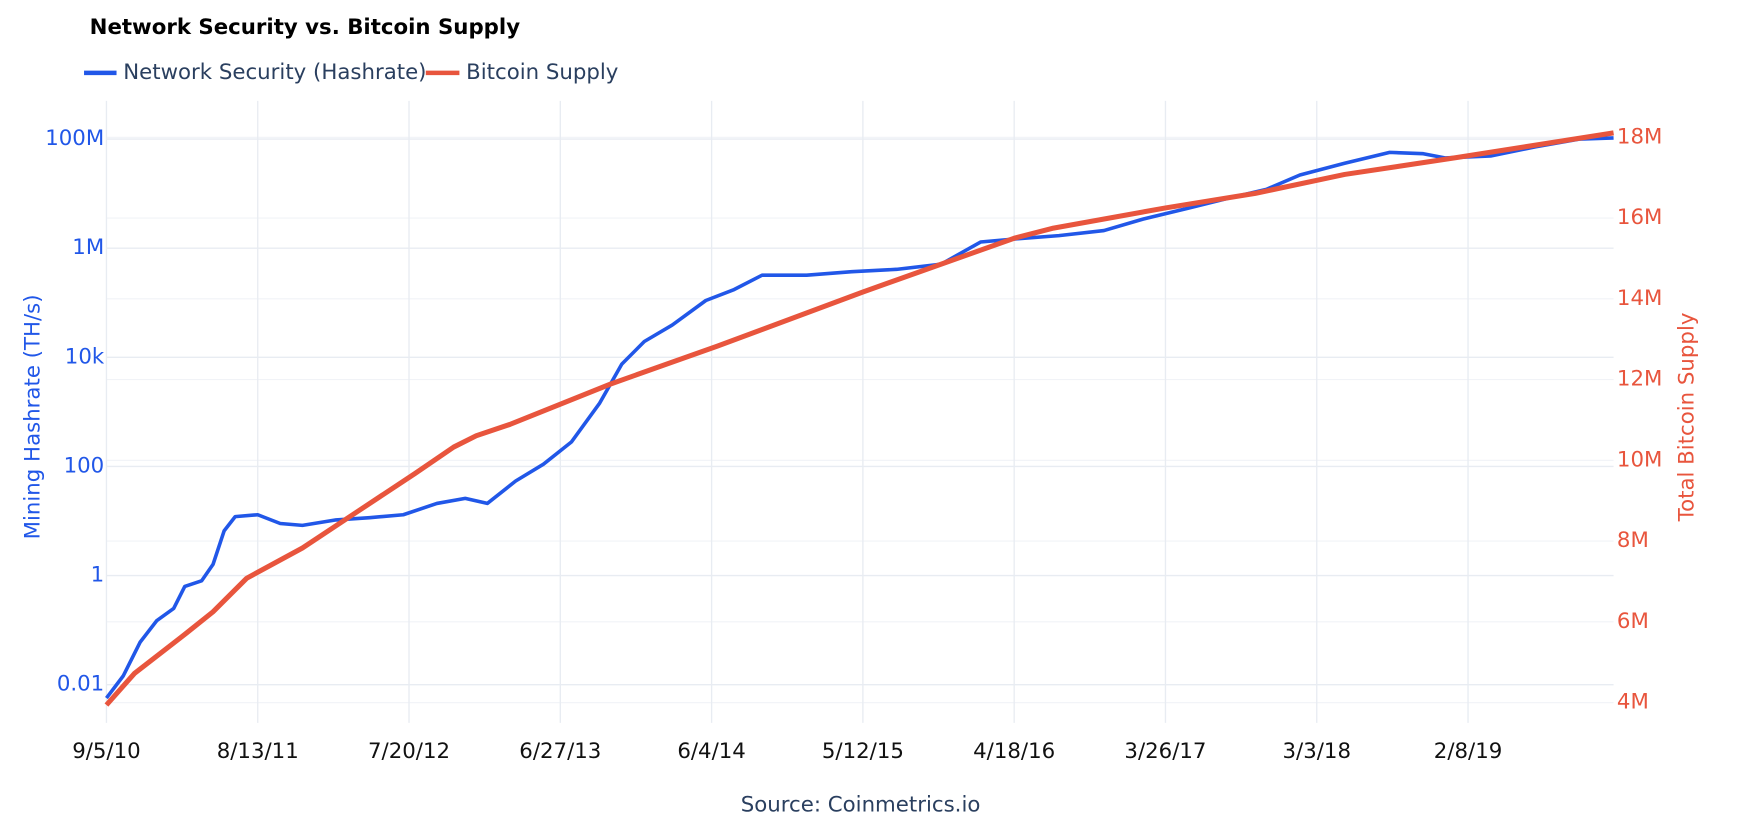  Describe the element at coordinates (861, 805) in the screenshot. I see `source-note: Source: Coinmetrics.io` at that location.